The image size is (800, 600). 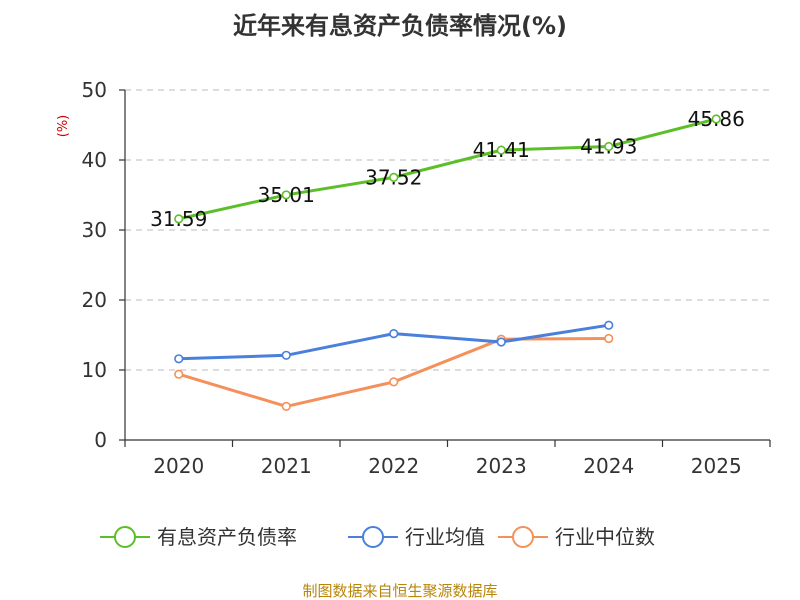 I want to click on y-axis-label: (%), so click(x=63, y=126).